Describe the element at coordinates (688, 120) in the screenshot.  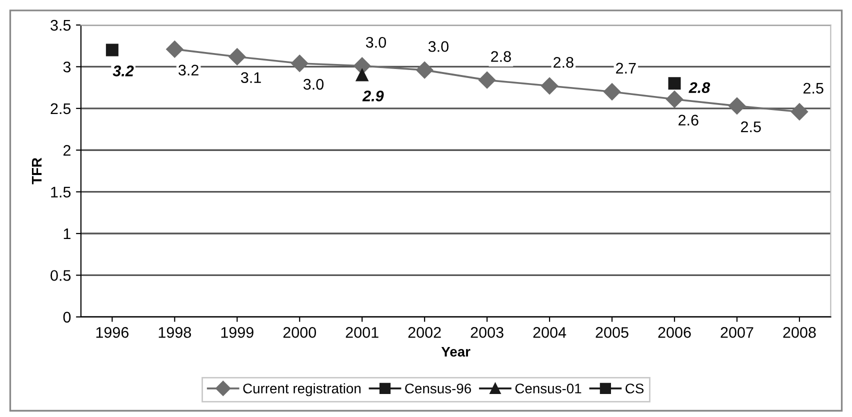
I see `data-label: 2.6` at that location.